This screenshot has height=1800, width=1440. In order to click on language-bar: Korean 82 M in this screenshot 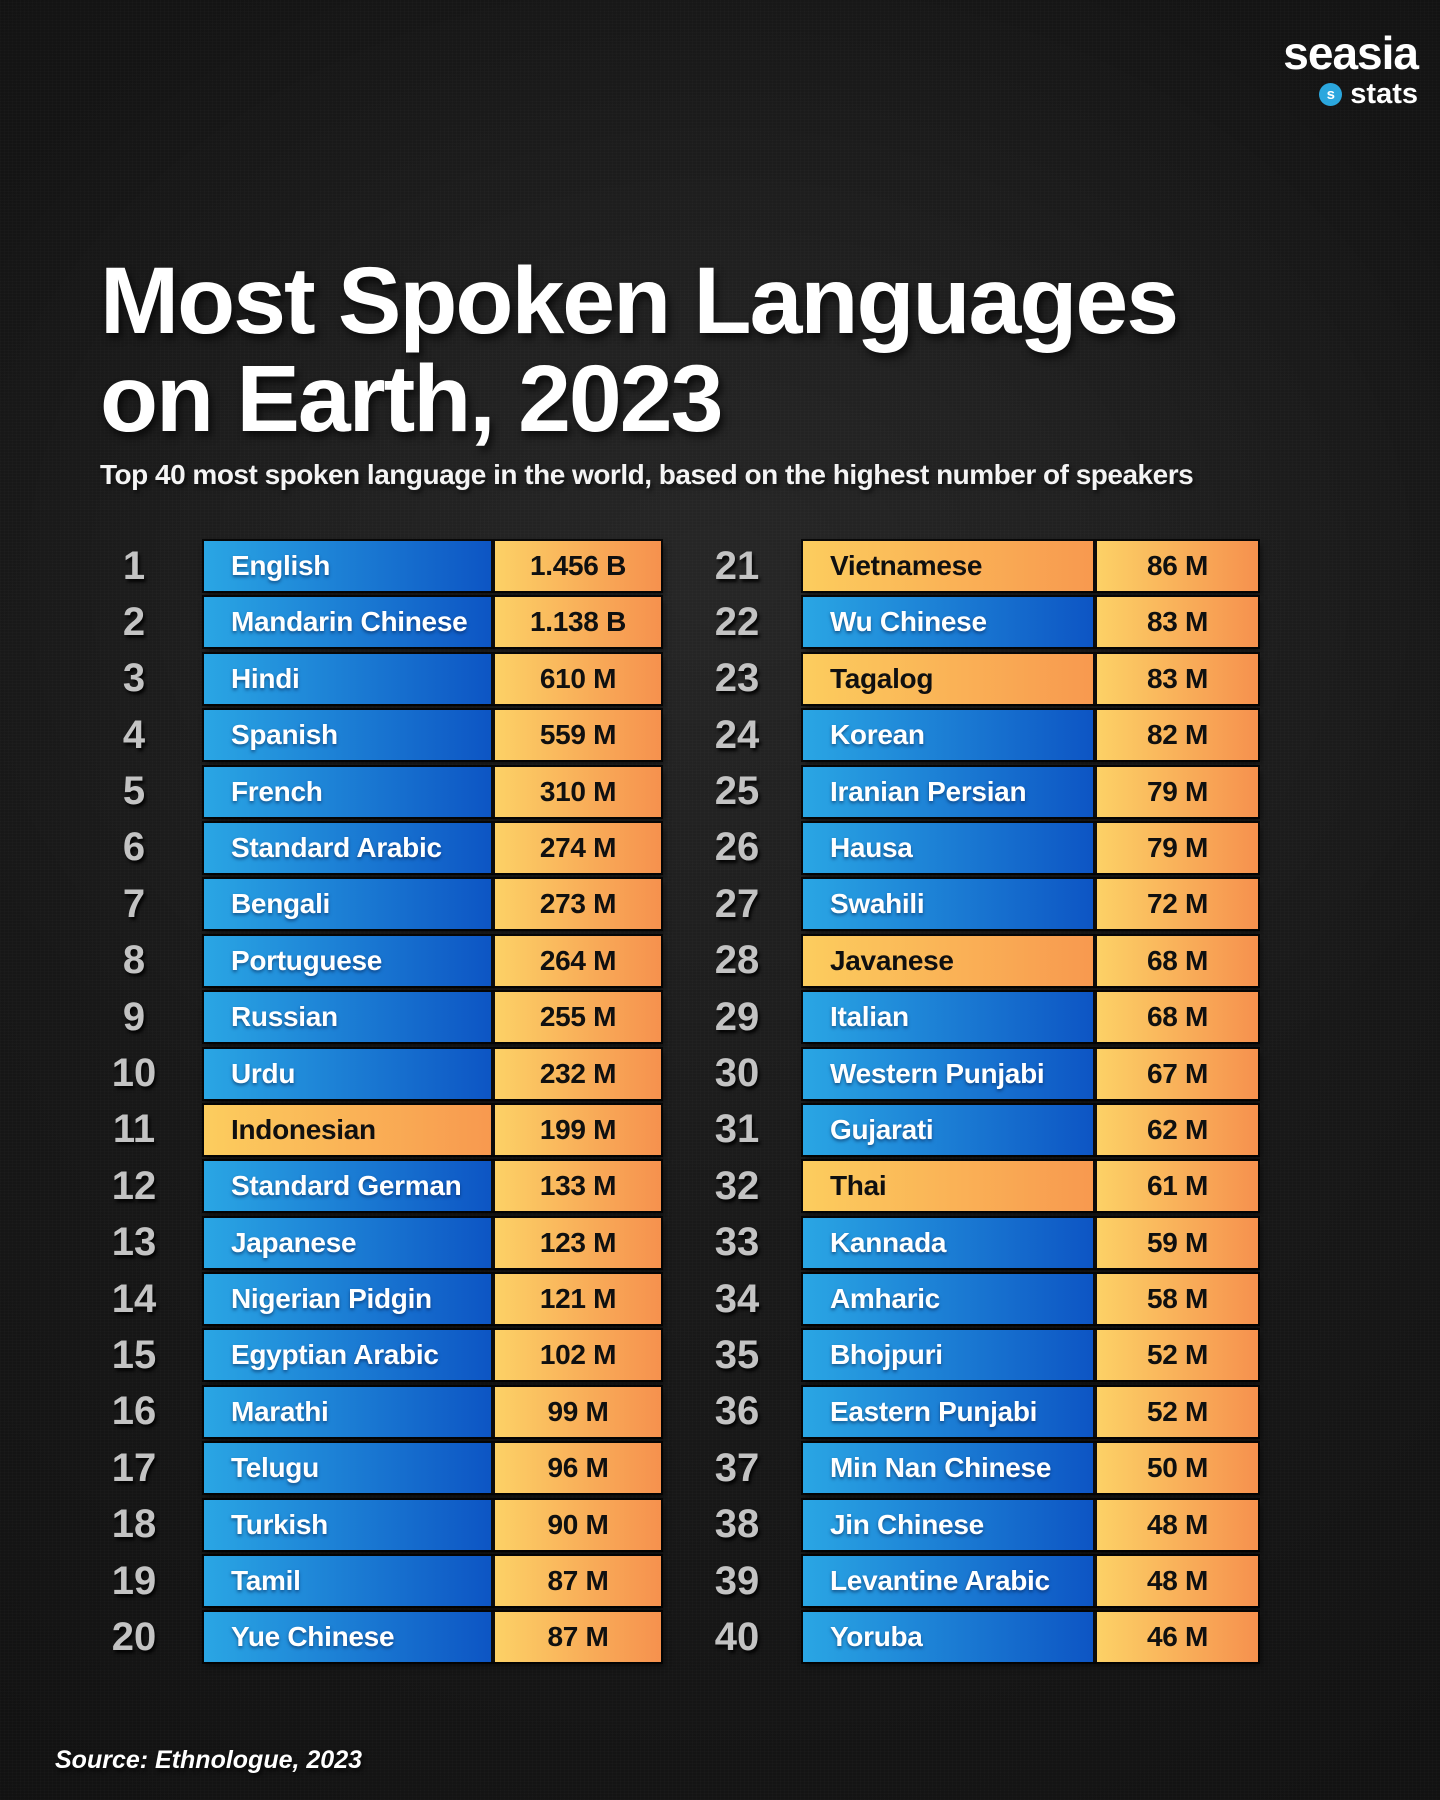, I will do `click(1030, 735)`.